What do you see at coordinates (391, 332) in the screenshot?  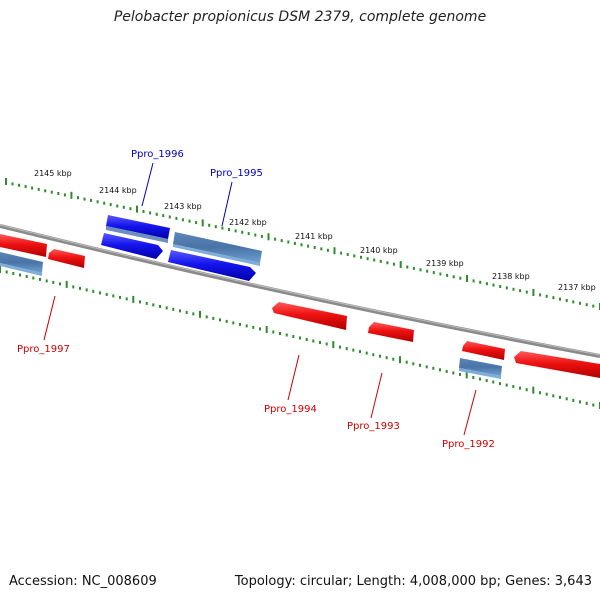 I see `gene-ppro-1993` at bounding box center [391, 332].